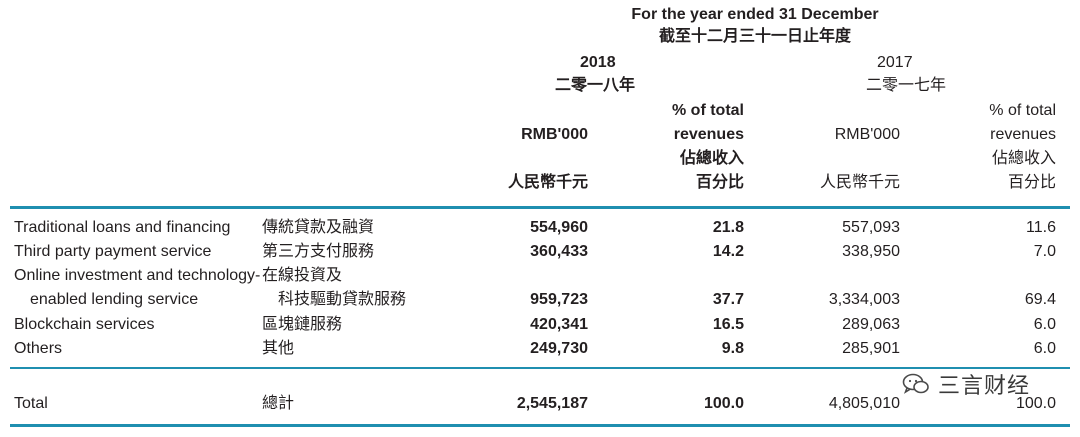 The height and width of the screenshot is (437, 1080). Describe the element at coordinates (728, 299) in the screenshot. I see `cell-2018-pct: 37.7` at that location.